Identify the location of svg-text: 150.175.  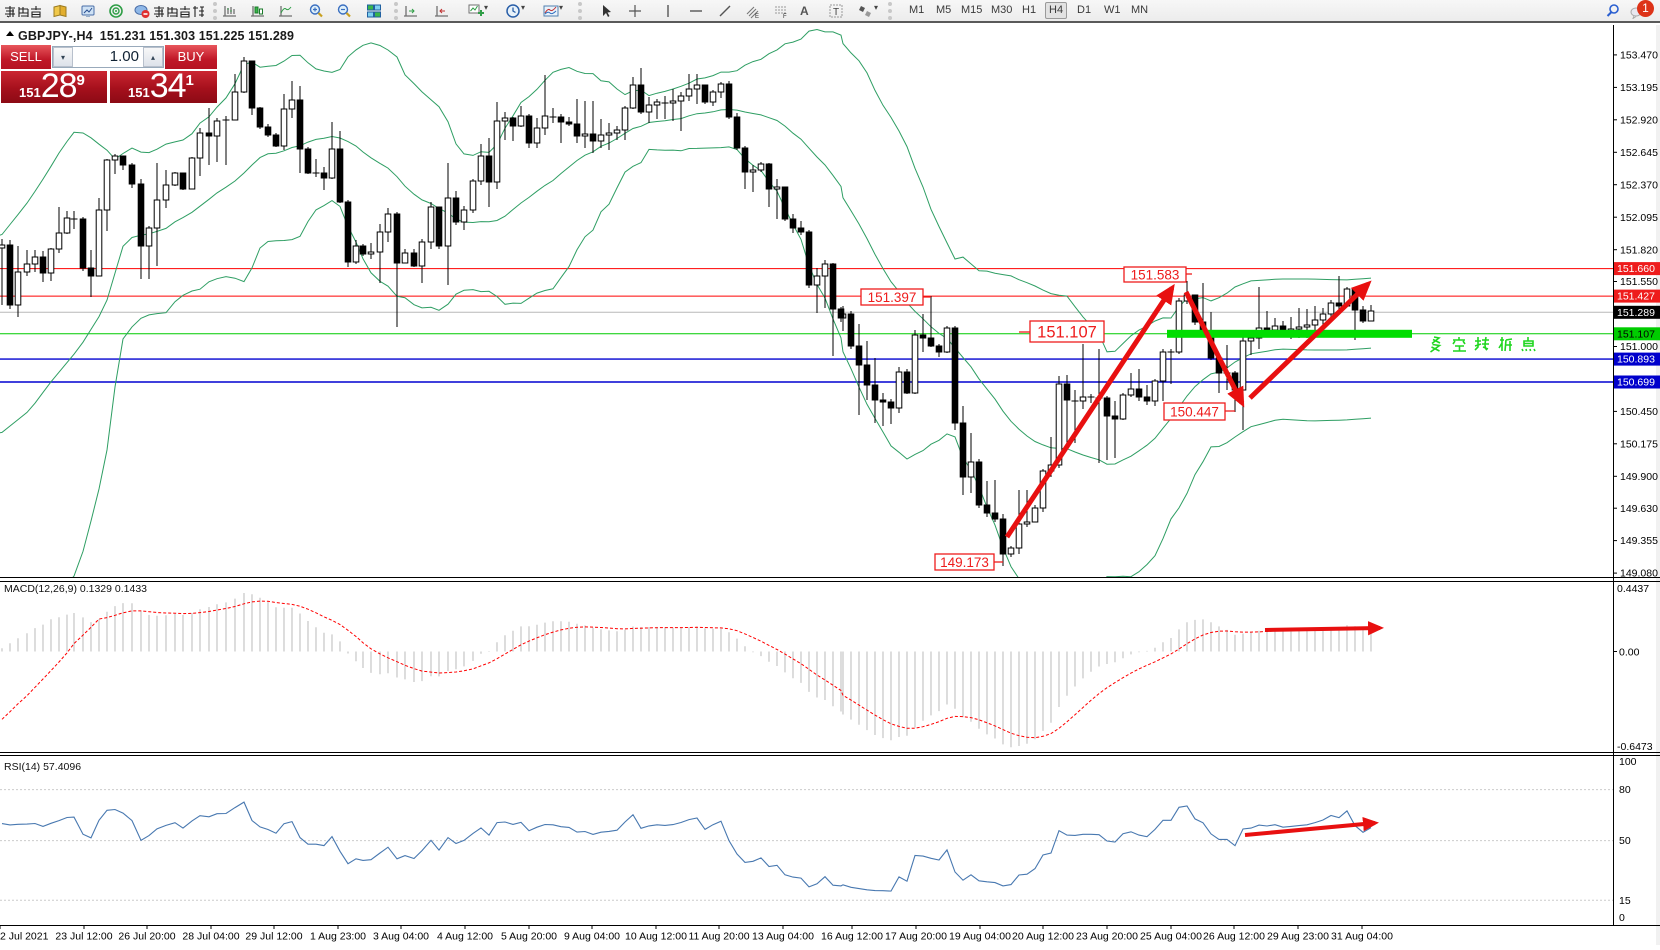
(1639, 444).